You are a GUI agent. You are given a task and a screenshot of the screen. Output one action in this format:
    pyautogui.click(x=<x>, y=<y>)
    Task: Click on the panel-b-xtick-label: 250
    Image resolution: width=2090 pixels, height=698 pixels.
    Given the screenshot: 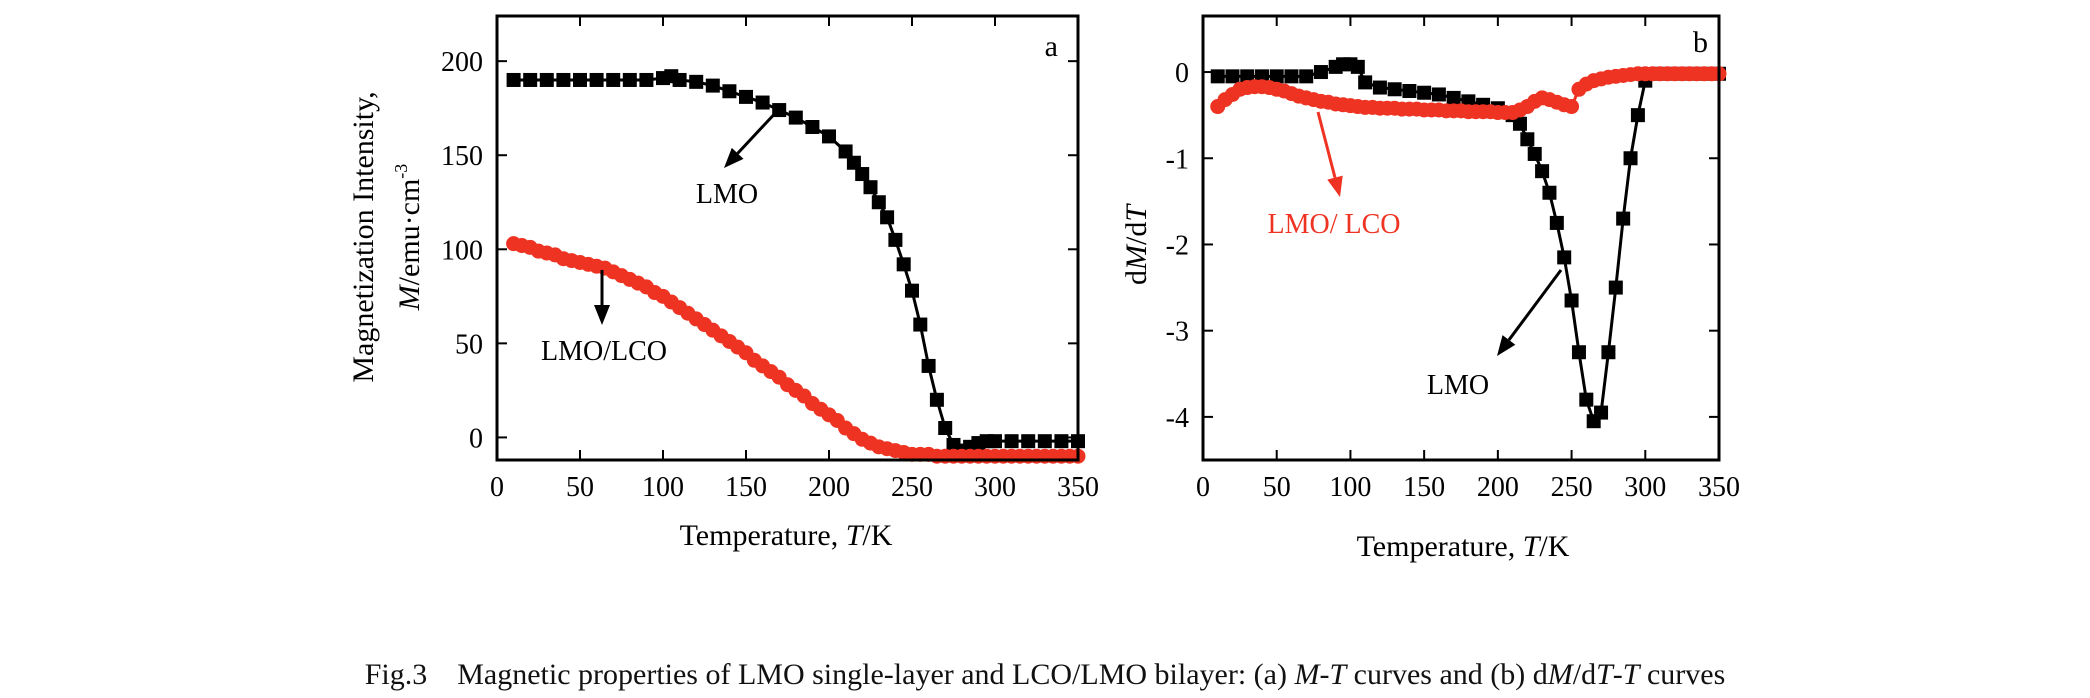 What is the action you would take?
    pyautogui.click(x=1572, y=487)
    